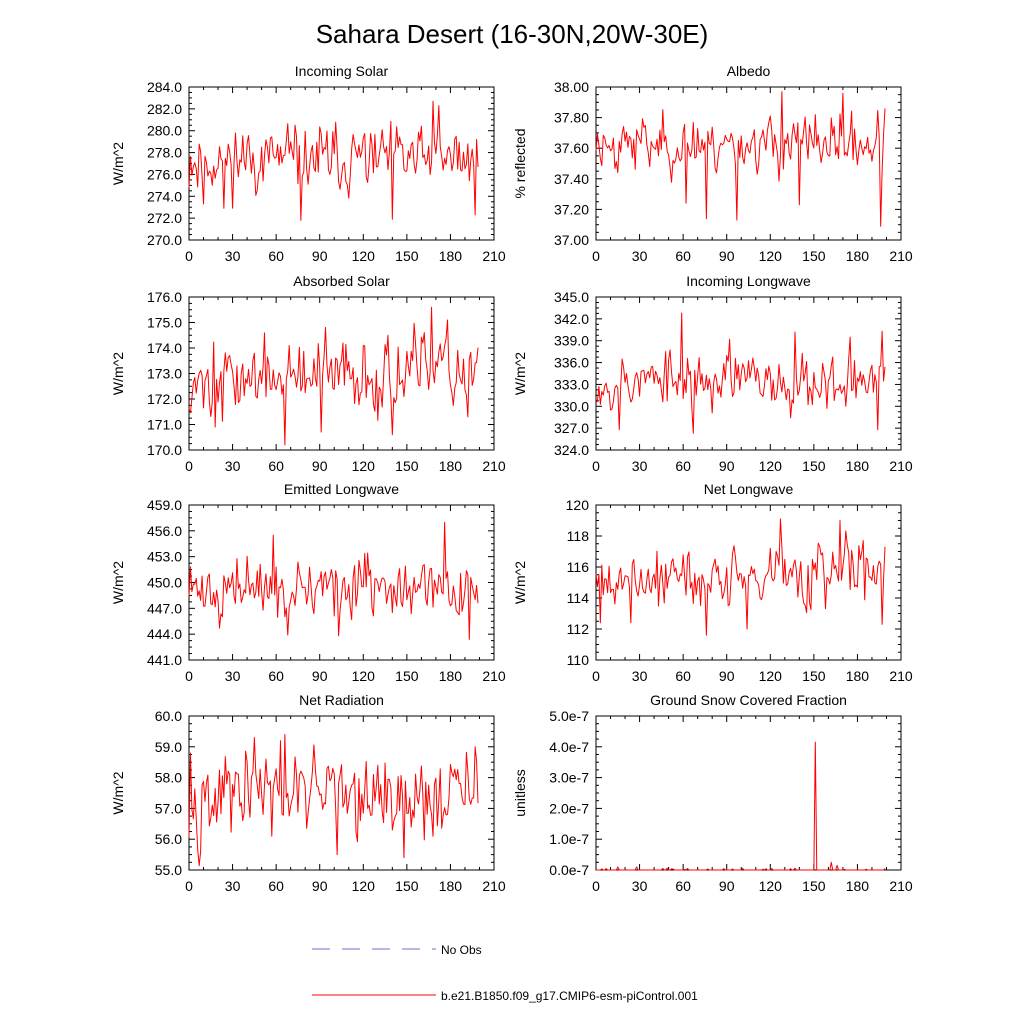  What do you see at coordinates (164, 374) in the screenshot?
I see `y-tick-label: 173.0` at bounding box center [164, 374].